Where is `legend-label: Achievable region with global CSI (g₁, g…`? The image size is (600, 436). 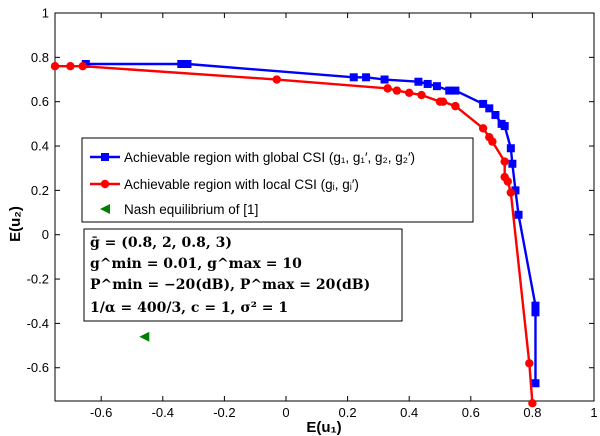 legend-label: Achievable region with global CSI (g₁, g… is located at coordinates (269, 157).